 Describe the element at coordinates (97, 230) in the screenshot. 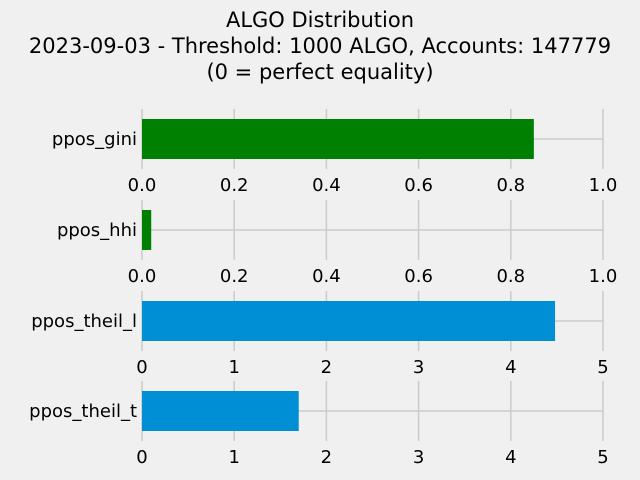

I see `category-label: ppos_hhi` at that location.